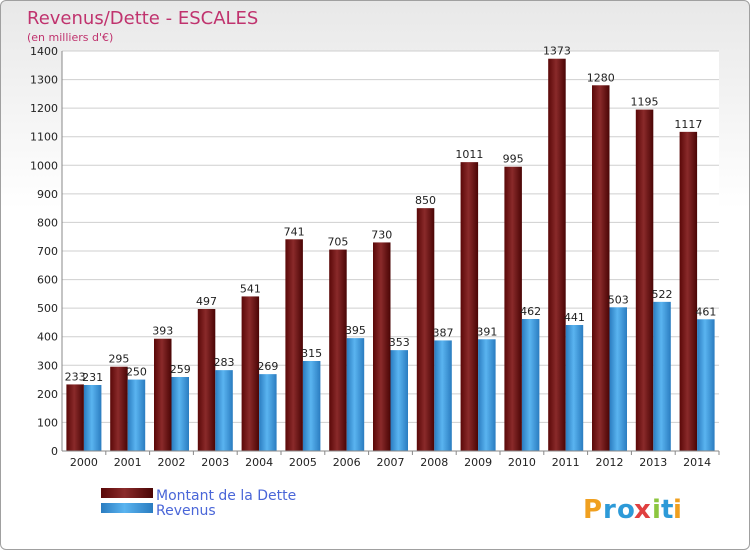  I want to click on y-tick-label: 700, so click(47, 251).